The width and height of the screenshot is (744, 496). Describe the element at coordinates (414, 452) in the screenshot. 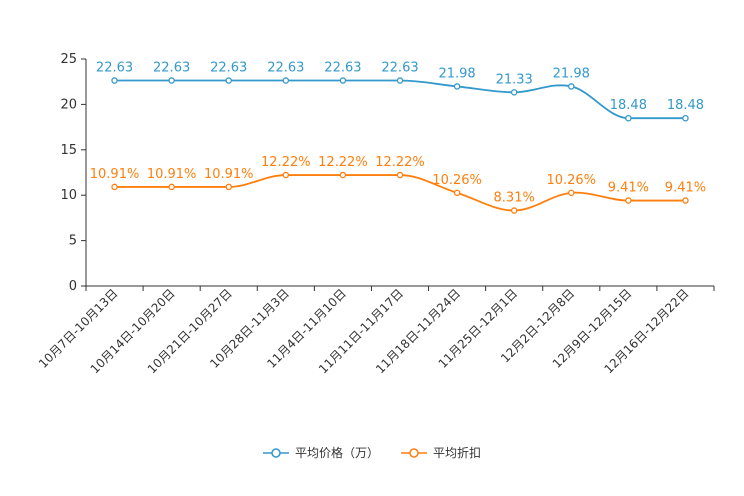

I see `legend-swatch-discount-icon` at that location.